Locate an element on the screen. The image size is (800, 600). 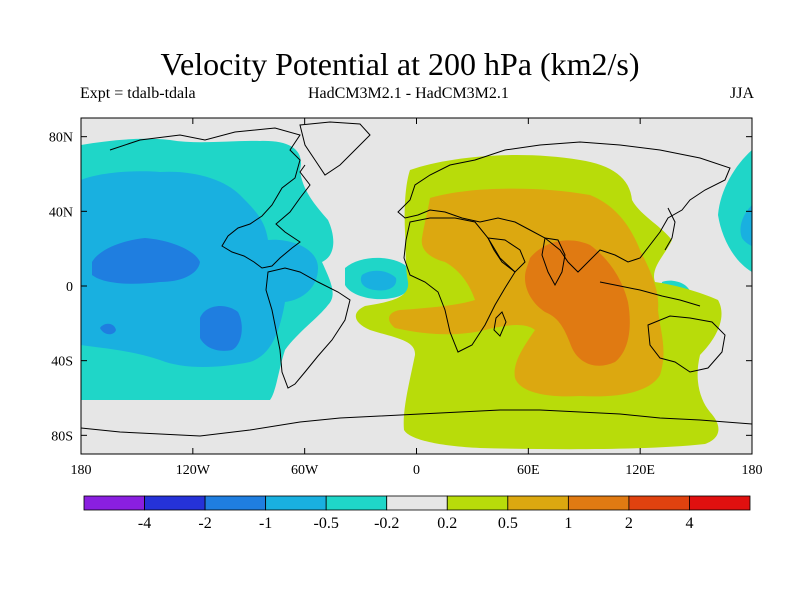
colorbar-label: 0.2 is located at coordinates (447, 523).